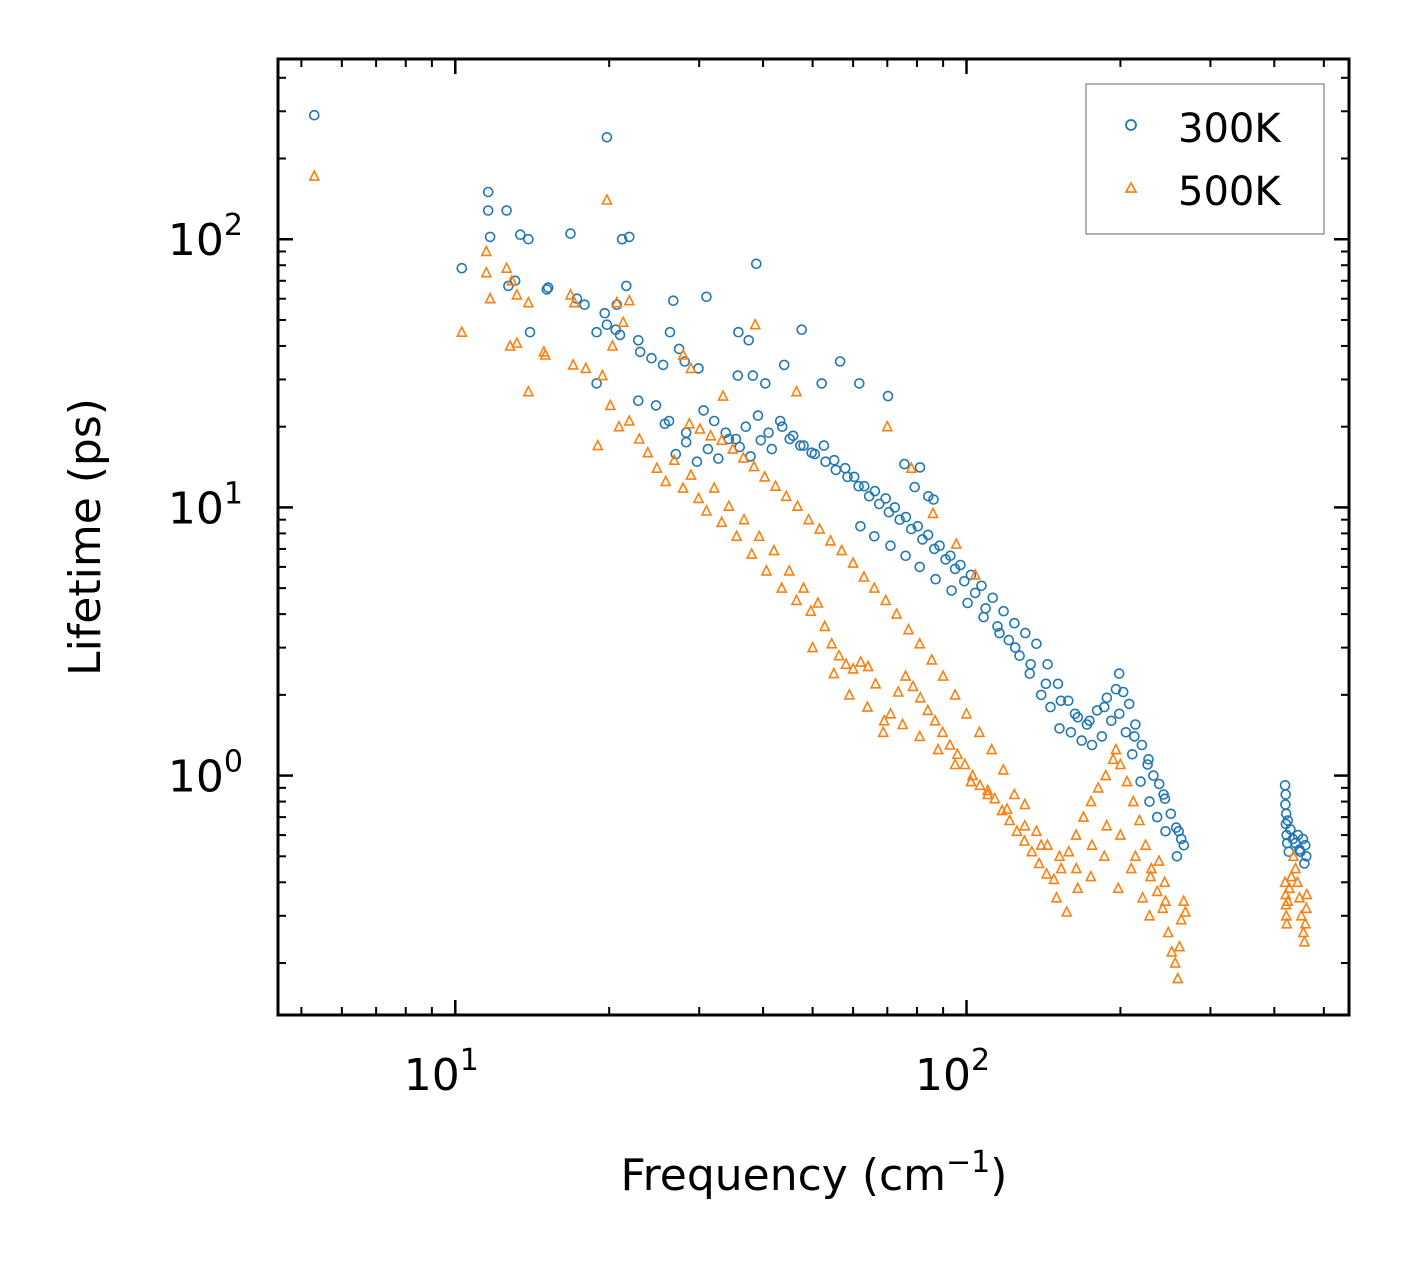 This screenshot has height=1265, width=1408. Describe the element at coordinates (1131, 187) in the screenshot. I see `legend-marker-500k` at that location.